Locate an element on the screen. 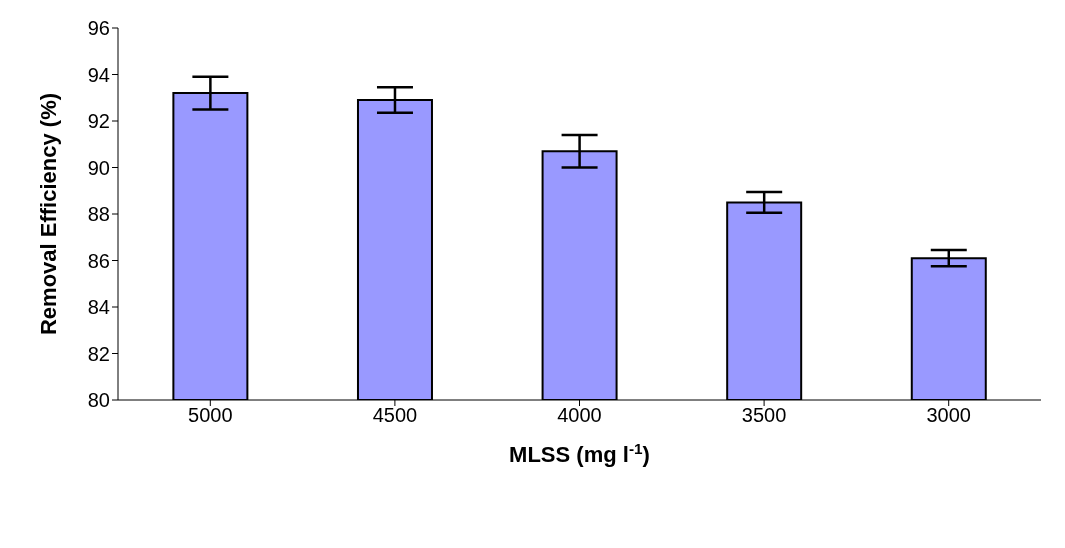  y-tick-label: 80 is located at coordinates (98, 400).